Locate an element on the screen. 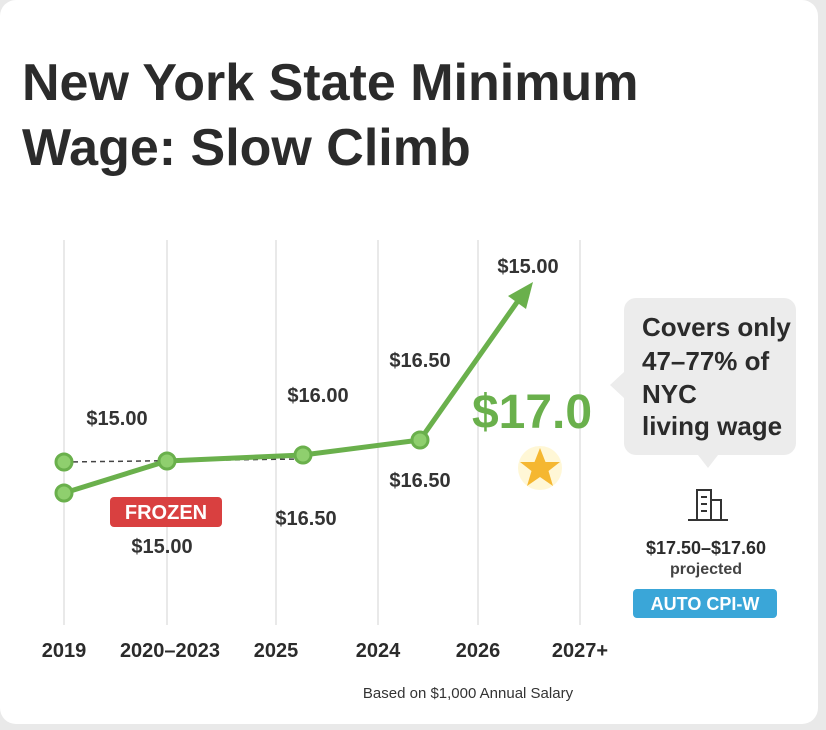 The height and width of the screenshot is (730, 826). badge-text: AUTO CPI-W is located at coordinates (705, 604).